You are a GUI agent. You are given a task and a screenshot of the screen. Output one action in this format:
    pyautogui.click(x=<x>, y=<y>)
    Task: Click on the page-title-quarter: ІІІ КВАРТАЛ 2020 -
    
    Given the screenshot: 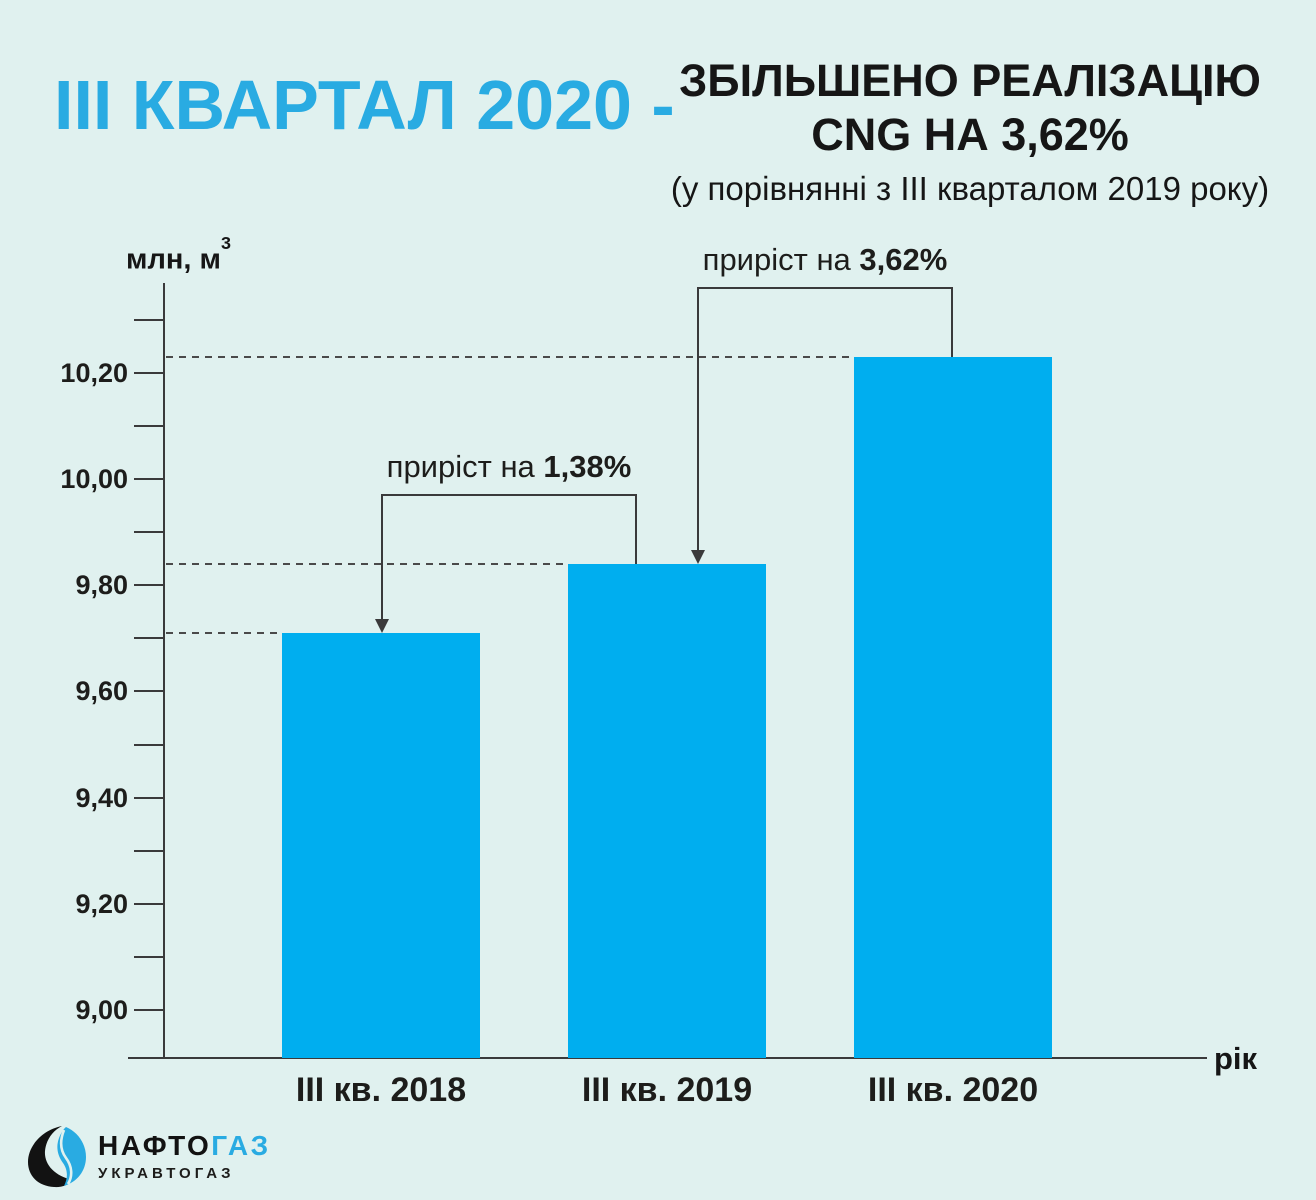 What is the action you would take?
    pyautogui.click(x=364, y=105)
    